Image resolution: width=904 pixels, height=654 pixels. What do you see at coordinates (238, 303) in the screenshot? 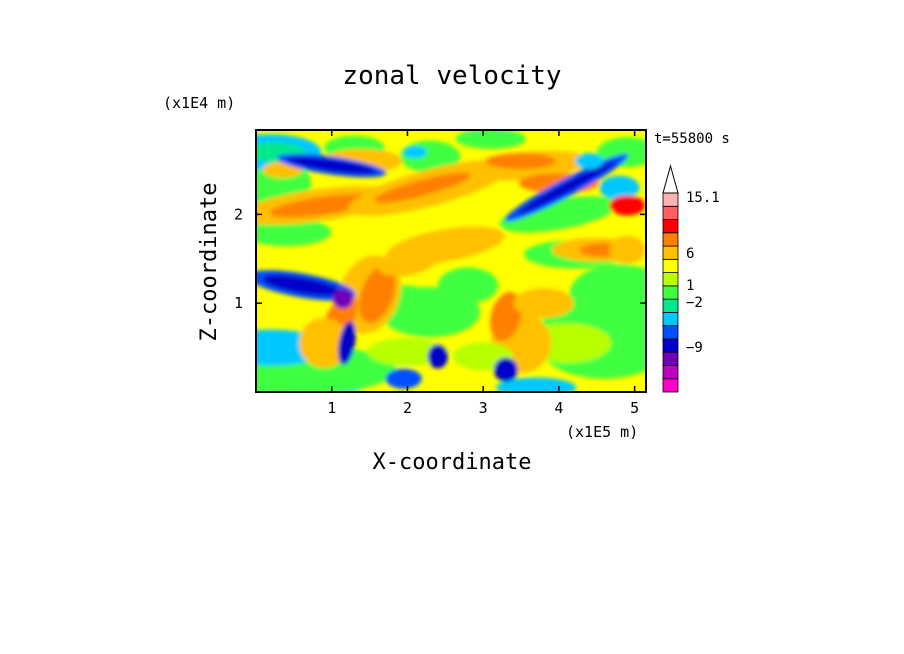
I see `y-tick-label: 1` at bounding box center [238, 303].